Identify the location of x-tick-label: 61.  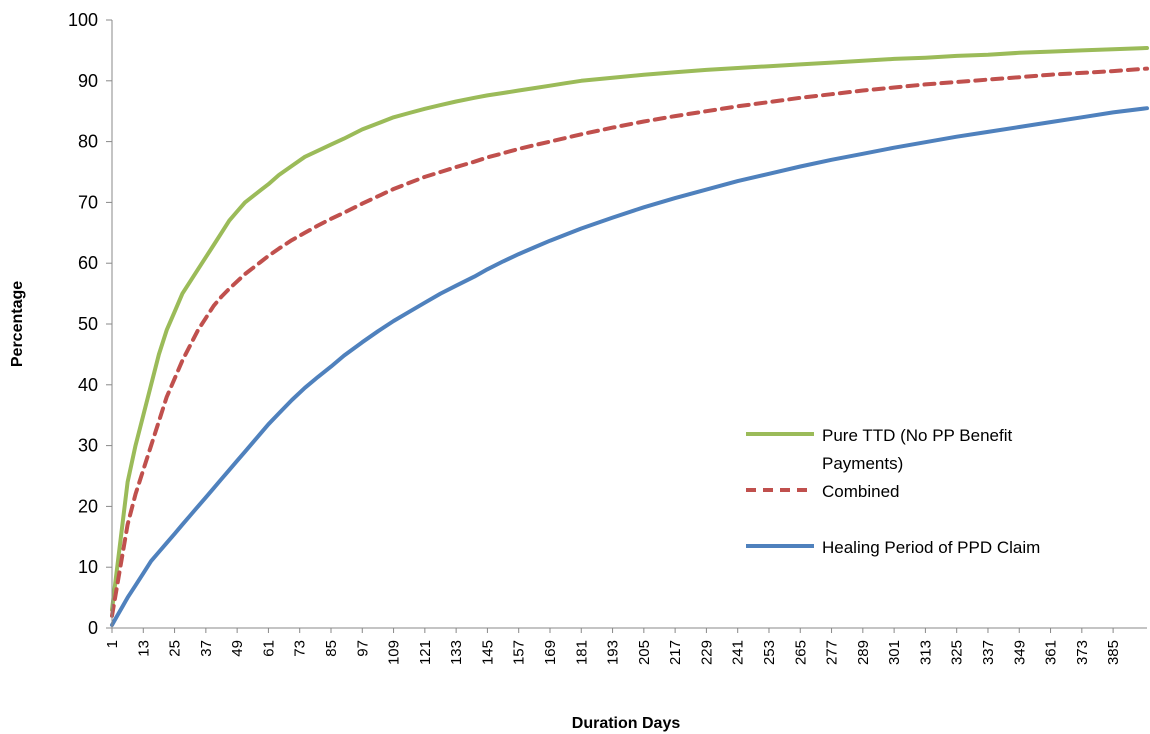
(268, 648).